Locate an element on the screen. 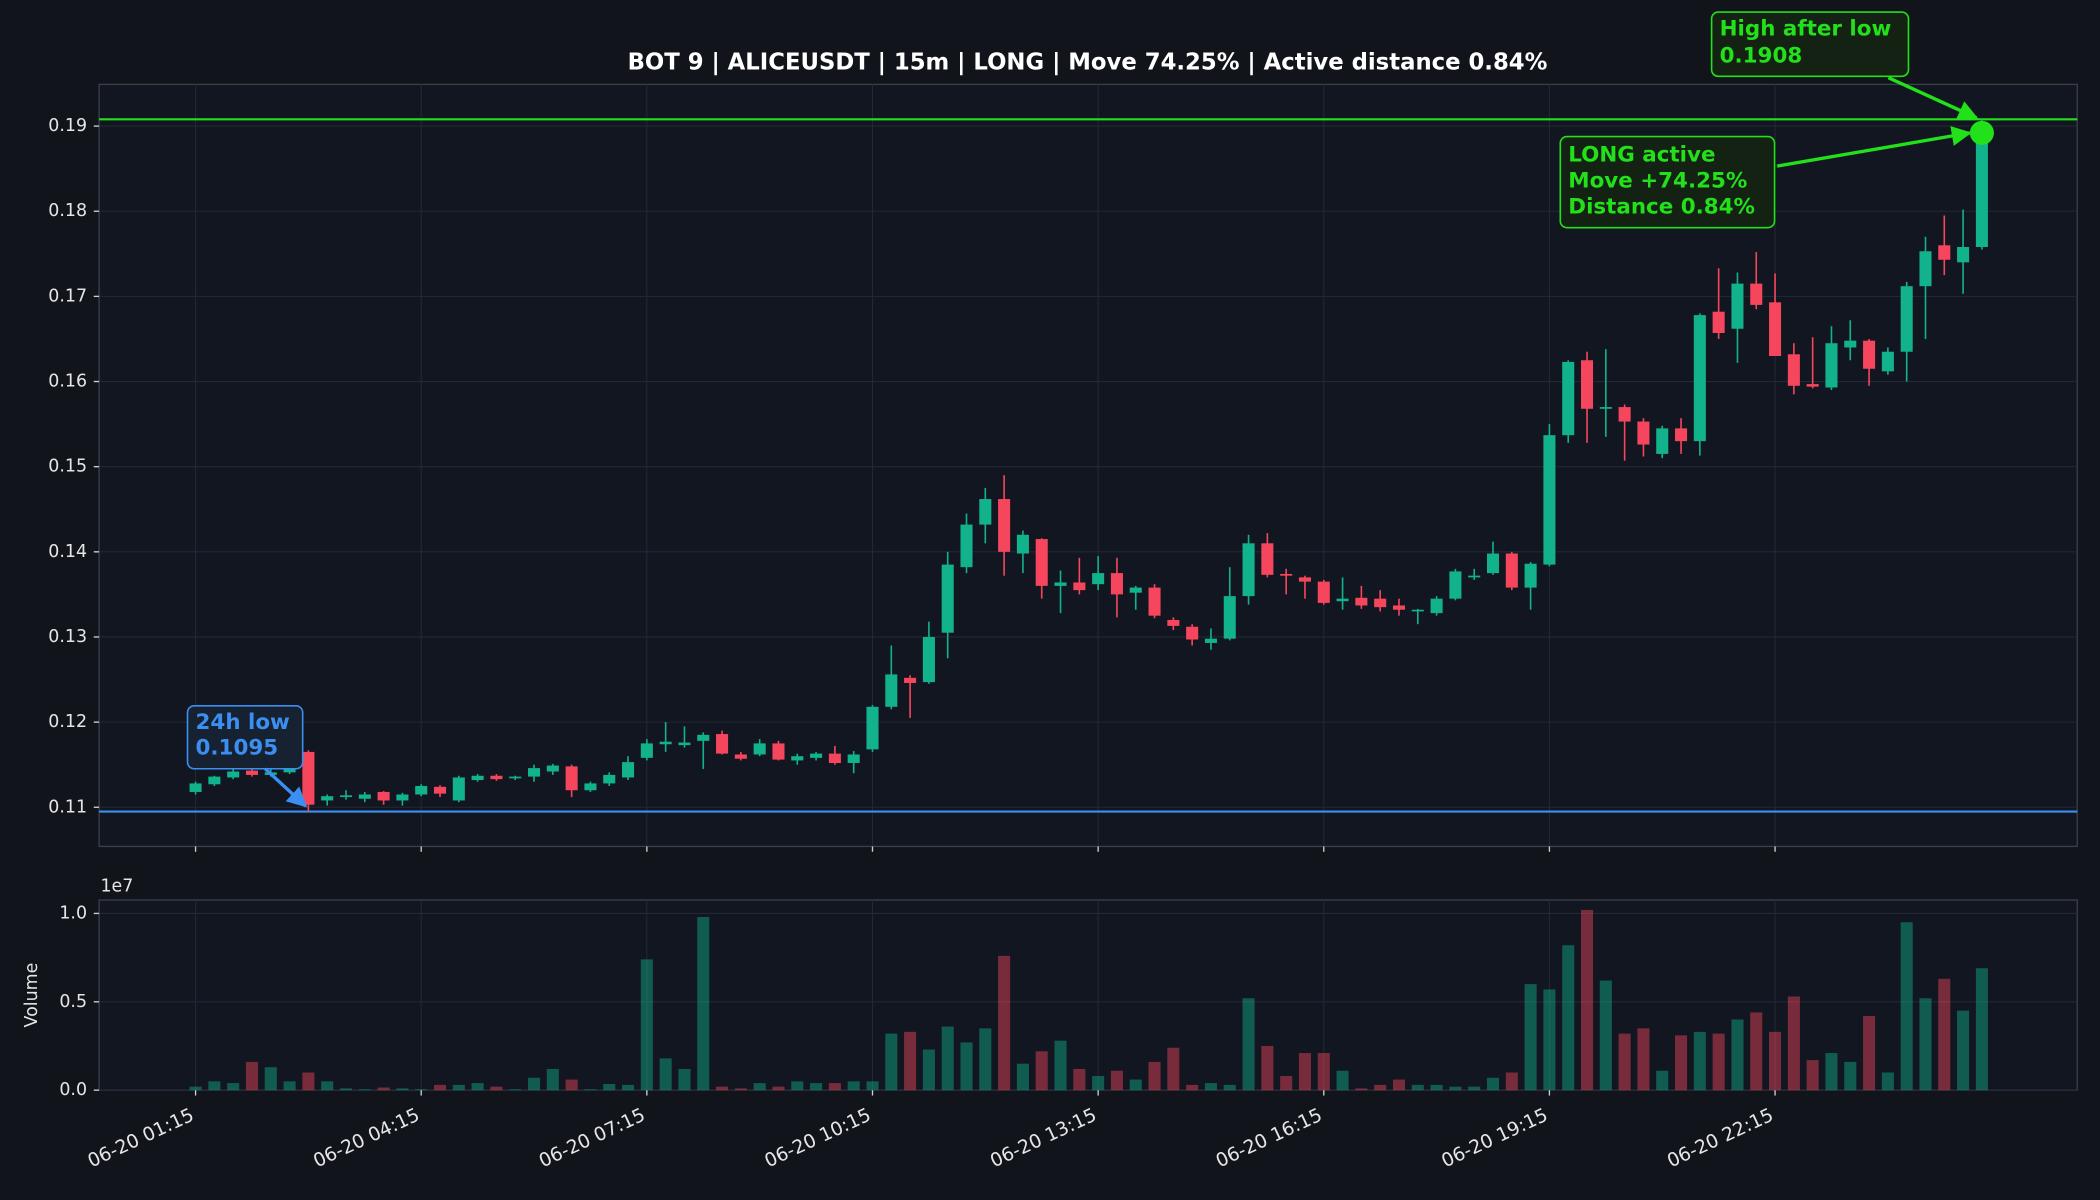 The image size is (2100, 1200). annotation-text: 24h low is located at coordinates (243, 722).